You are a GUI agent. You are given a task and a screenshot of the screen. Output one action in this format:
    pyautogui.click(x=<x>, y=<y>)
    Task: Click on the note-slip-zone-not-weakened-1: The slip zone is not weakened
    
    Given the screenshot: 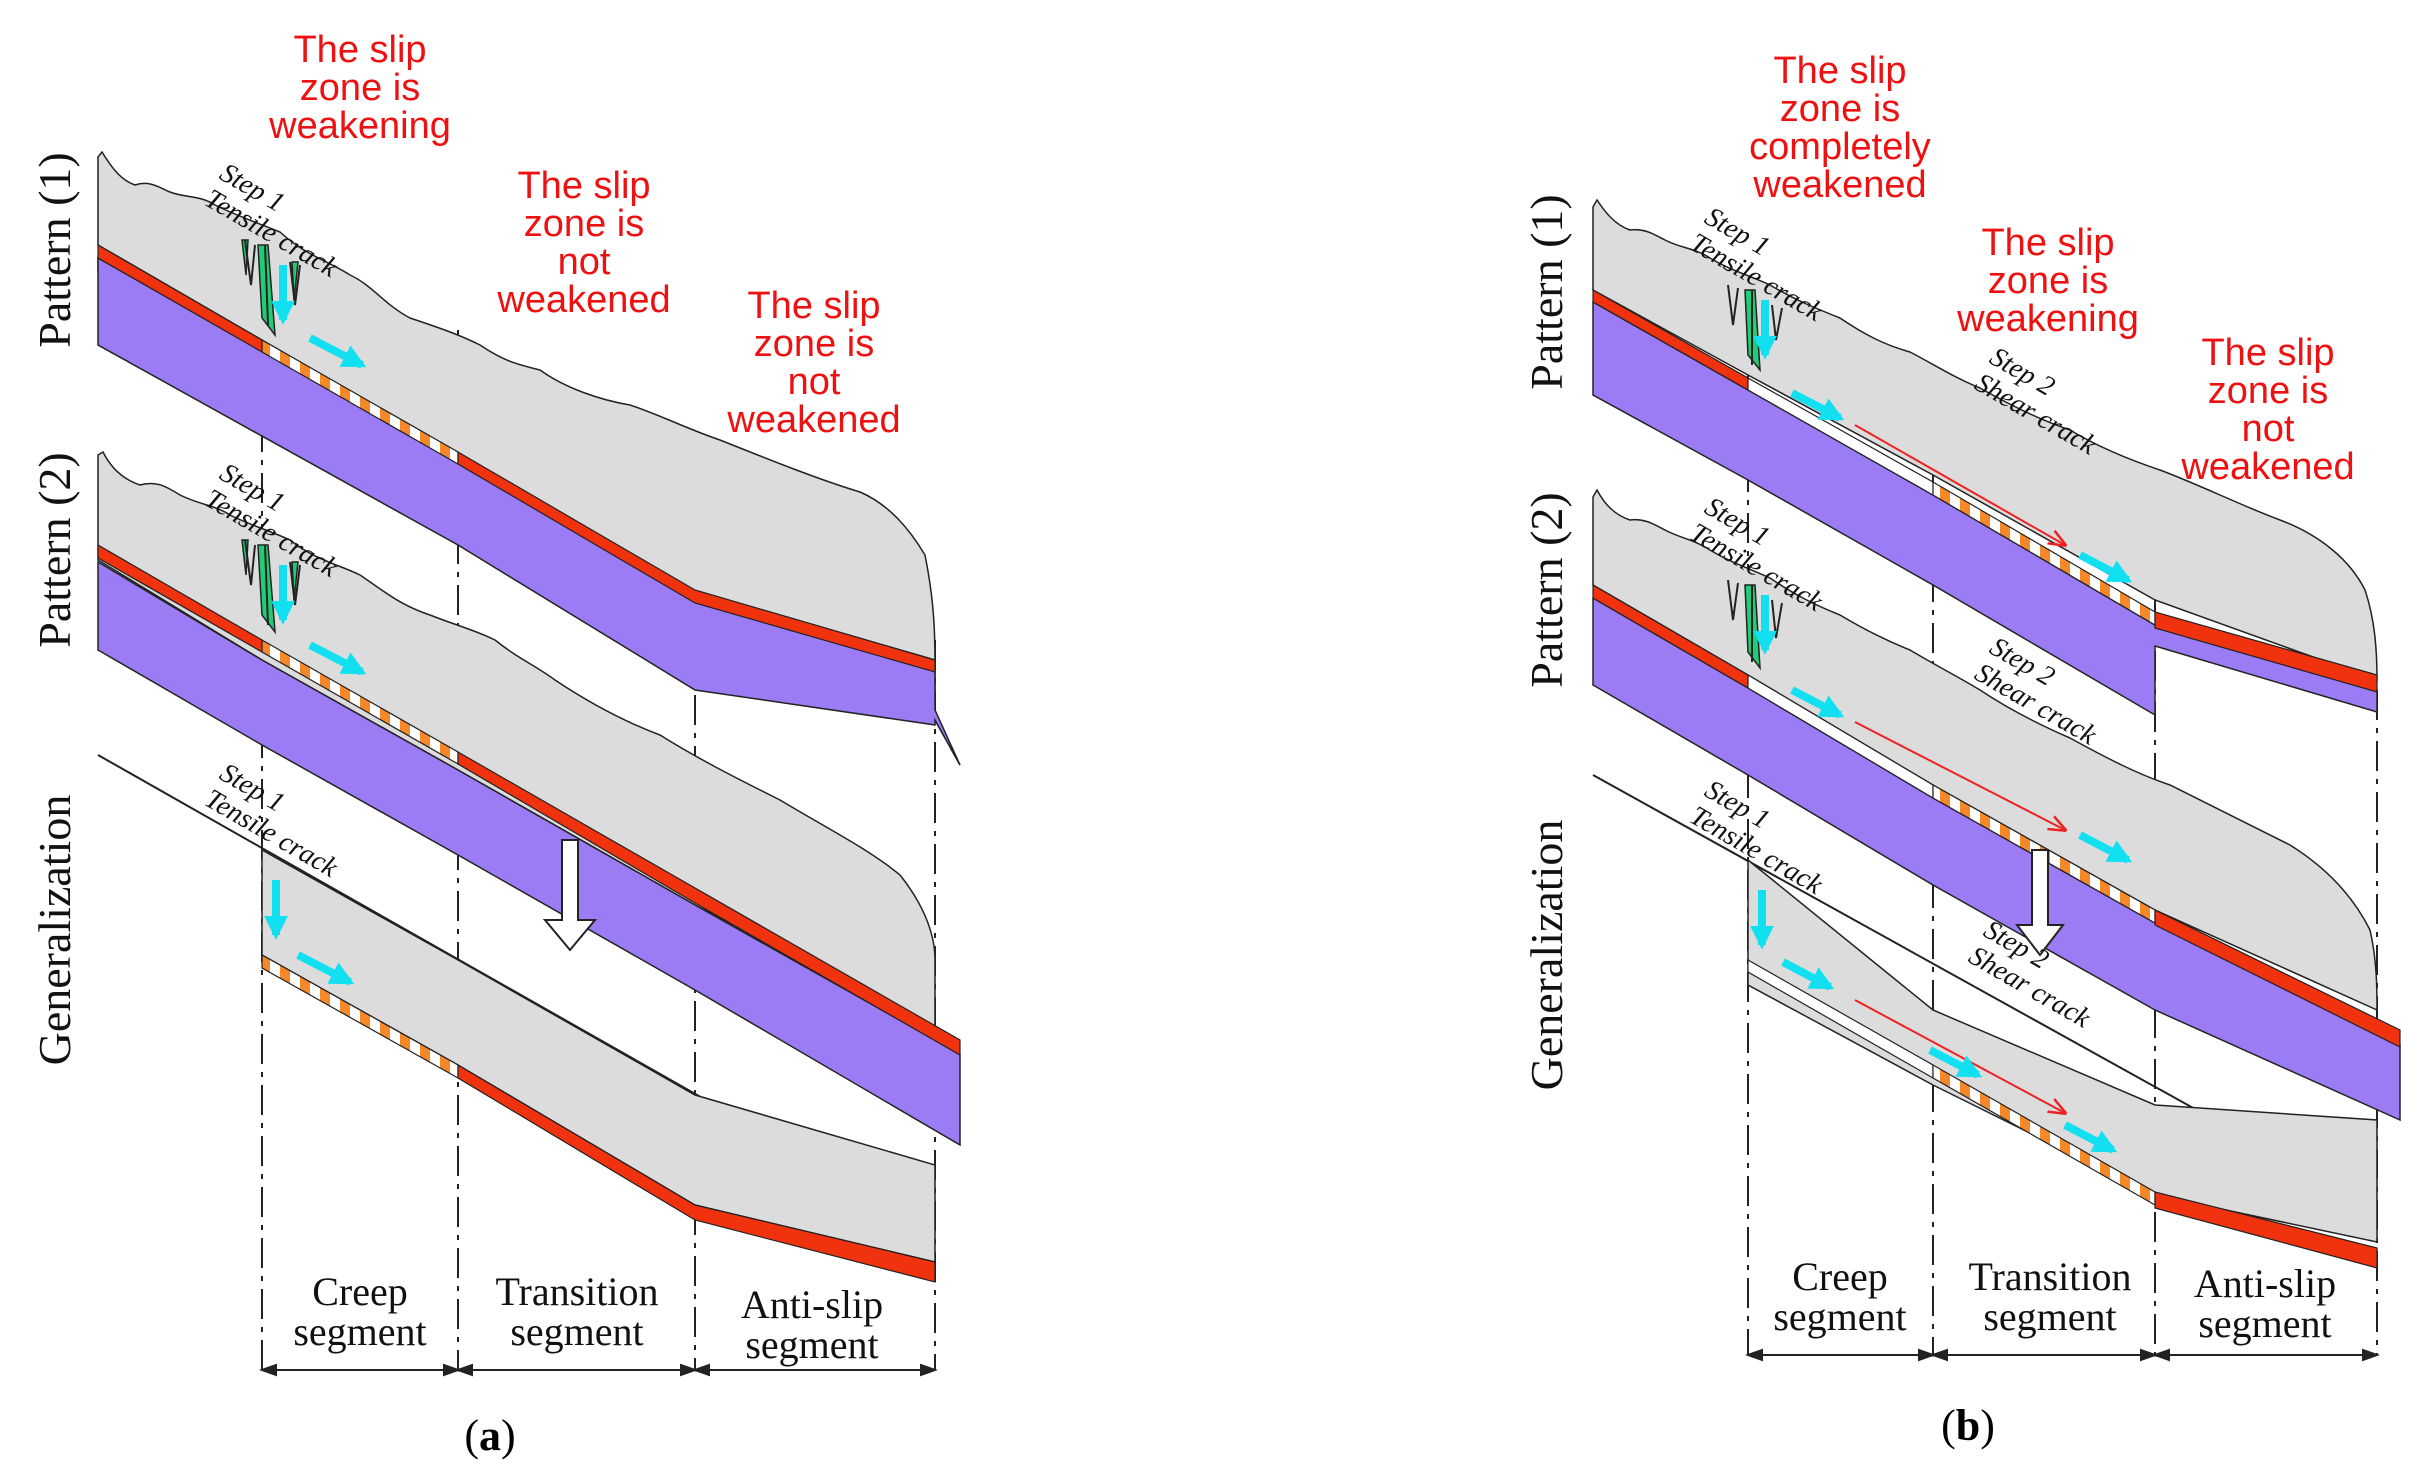 What is the action you would take?
    pyautogui.click(x=583, y=243)
    